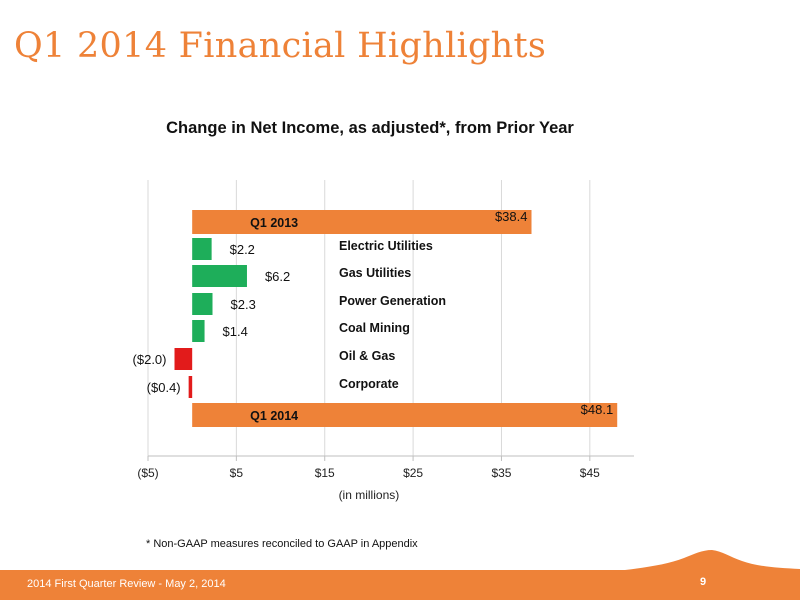  What do you see at coordinates (375, 273) in the screenshot?
I see `bar-category-label: Gas Utilities` at bounding box center [375, 273].